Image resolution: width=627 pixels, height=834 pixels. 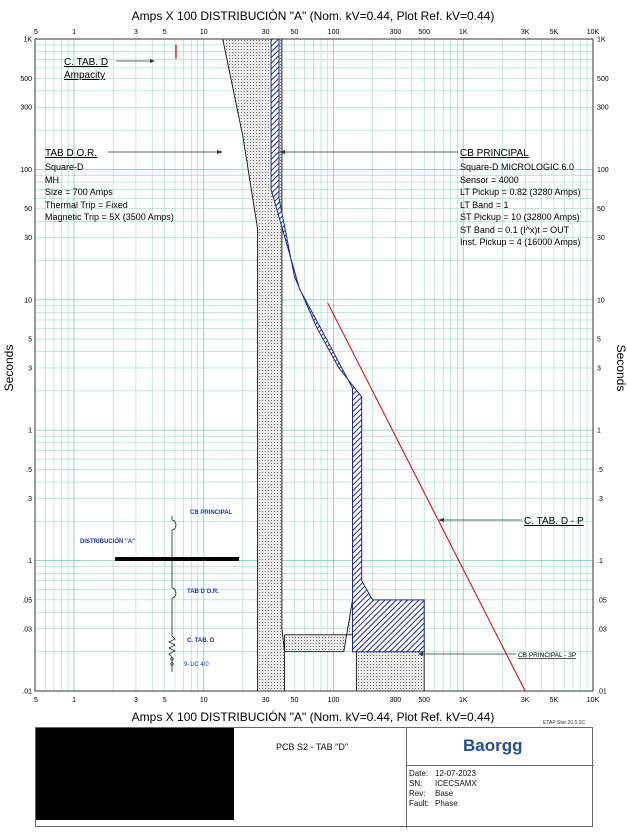 I want to click on y-tick-label-right: 3, so click(x=599, y=368).